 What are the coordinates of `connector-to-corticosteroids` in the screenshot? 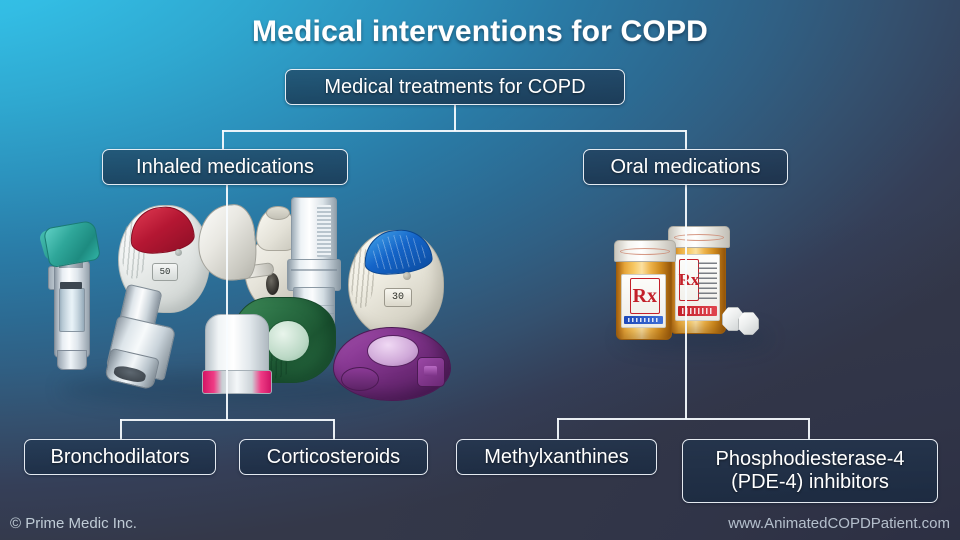 It's located at (334, 429).